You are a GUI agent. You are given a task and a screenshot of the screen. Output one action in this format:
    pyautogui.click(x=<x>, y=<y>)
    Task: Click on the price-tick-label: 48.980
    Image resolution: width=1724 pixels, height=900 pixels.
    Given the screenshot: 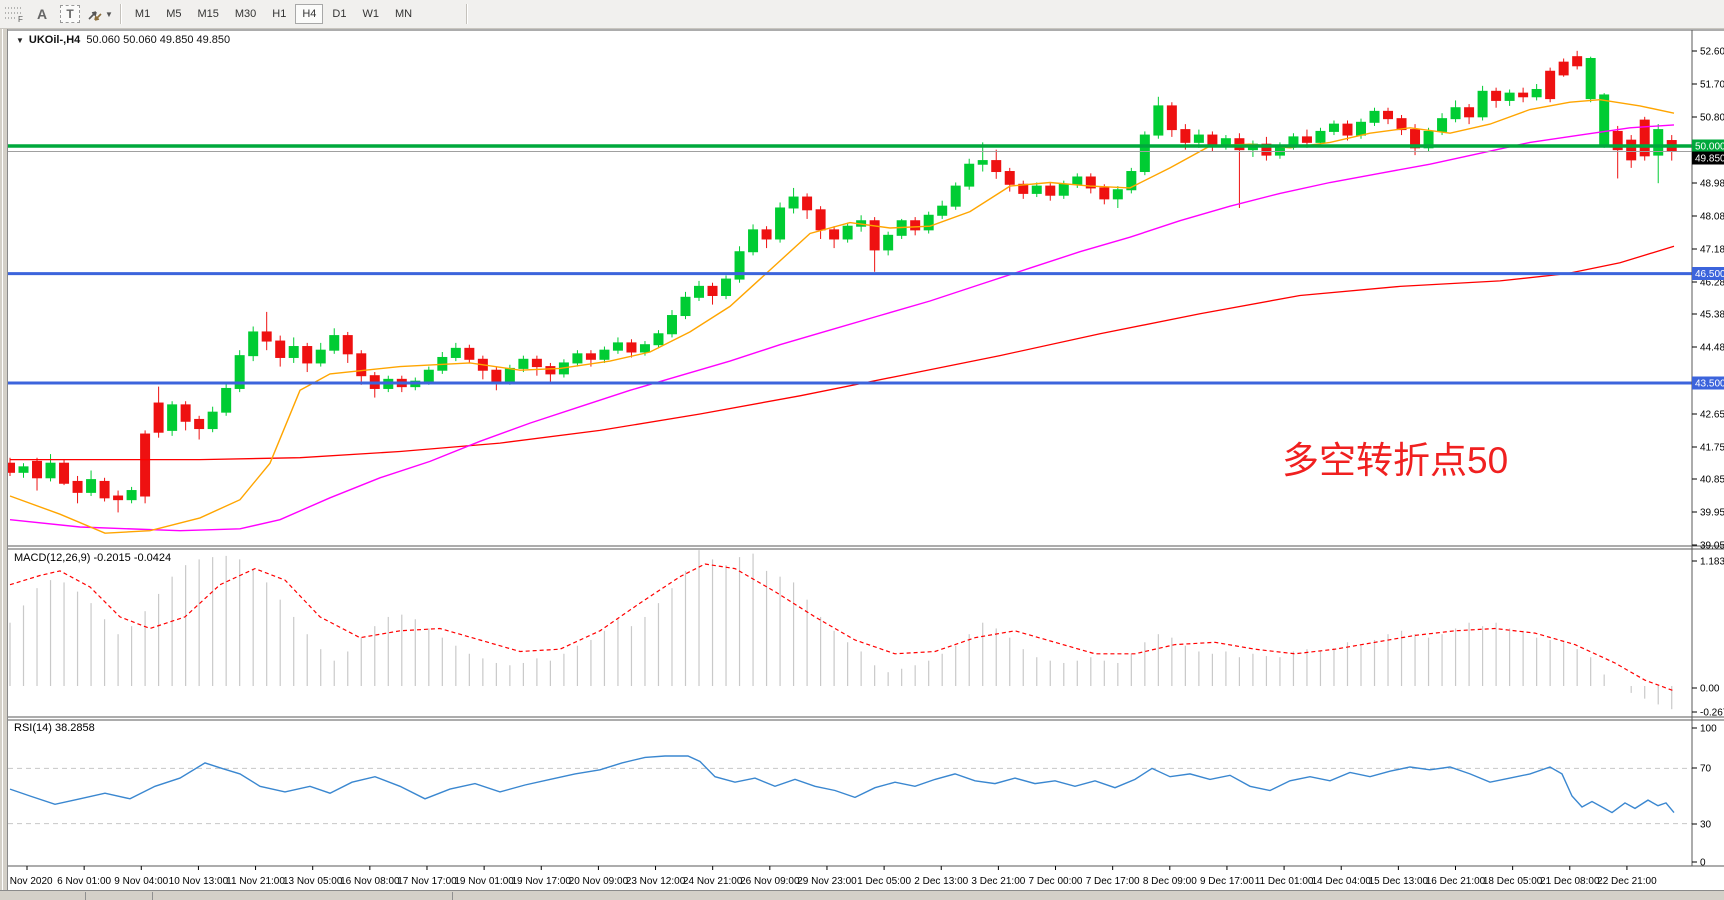 What is the action you would take?
    pyautogui.click(x=1712, y=184)
    